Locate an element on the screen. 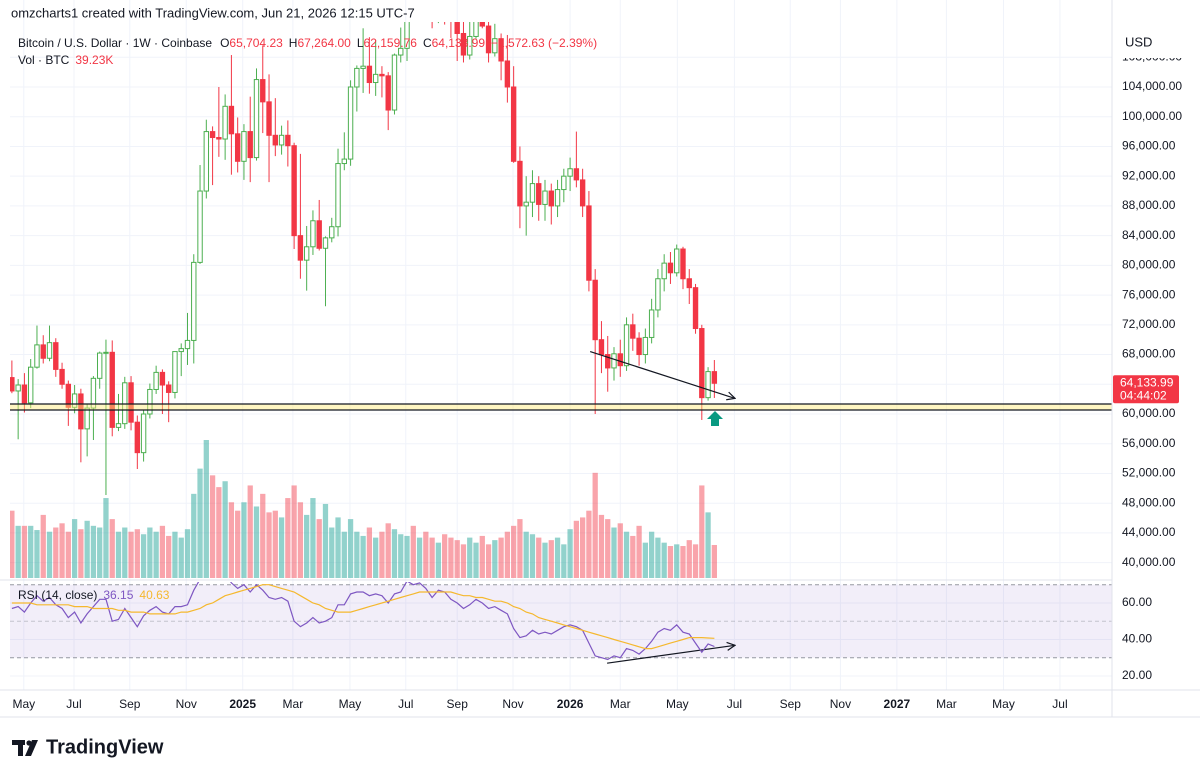 The width and height of the screenshot is (1200, 777). y-tick-label: 76,000.00 is located at coordinates (1149, 294).